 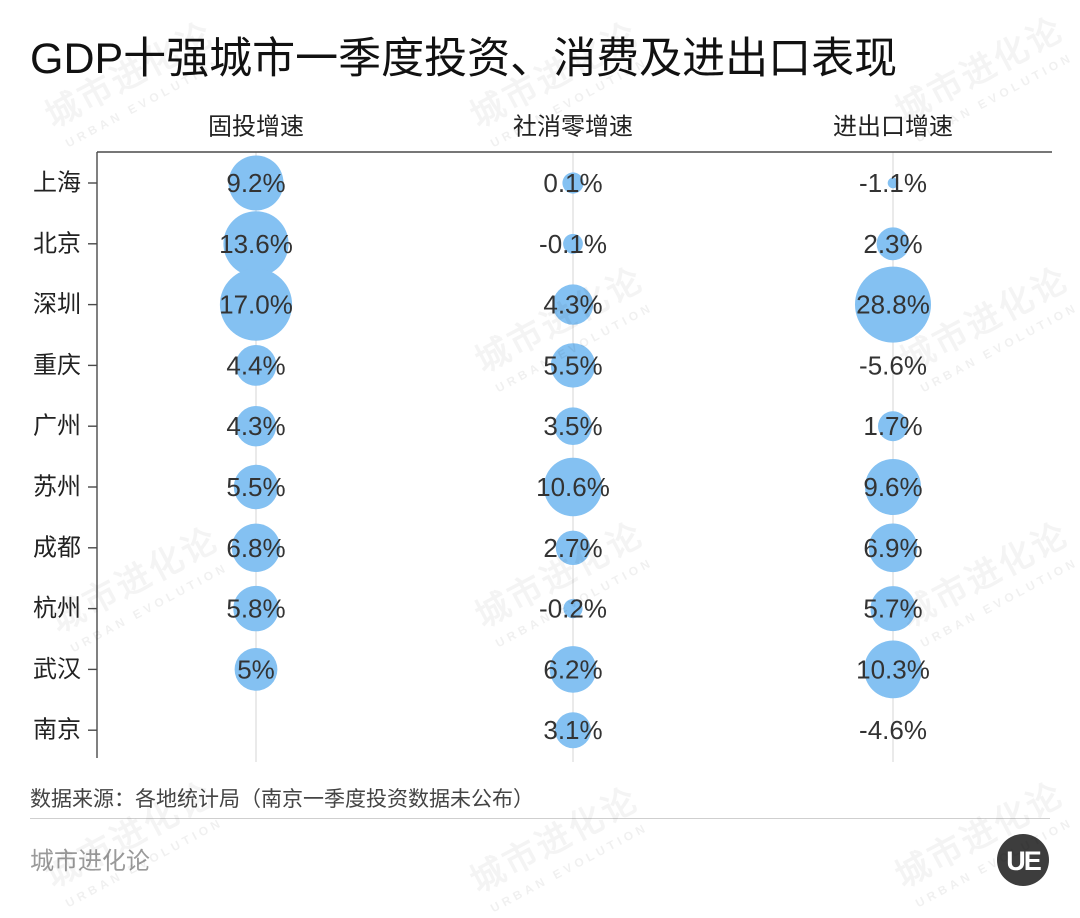 I want to click on value-label: -0.2%, so click(x=573, y=609).